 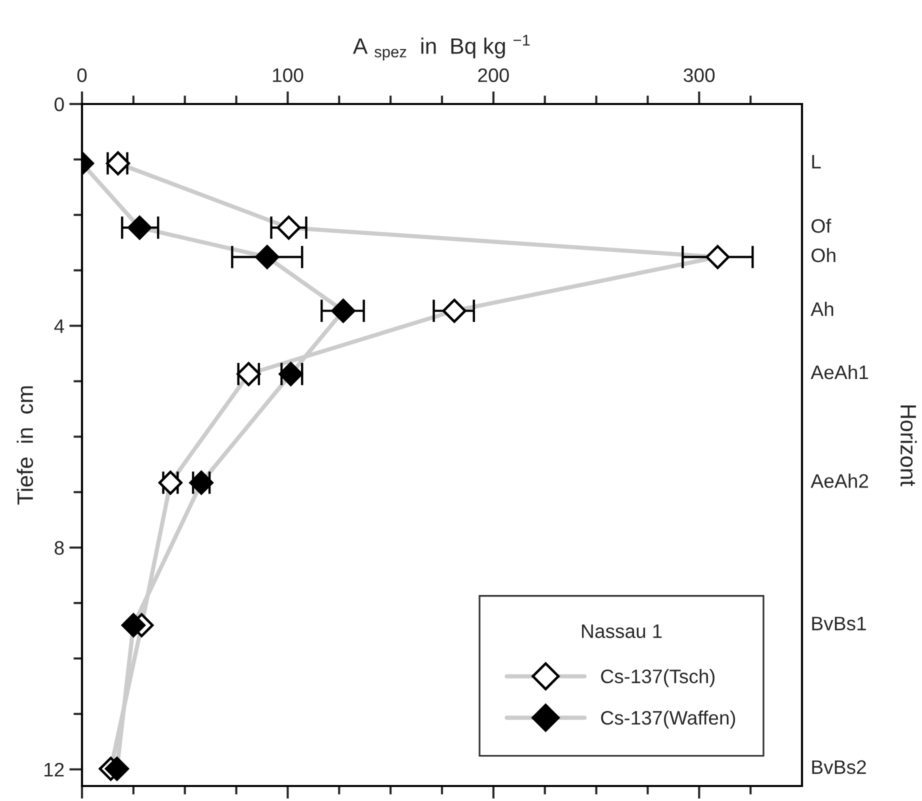 I want to click on x-tick-label: 100, so click(x=288, y=75).